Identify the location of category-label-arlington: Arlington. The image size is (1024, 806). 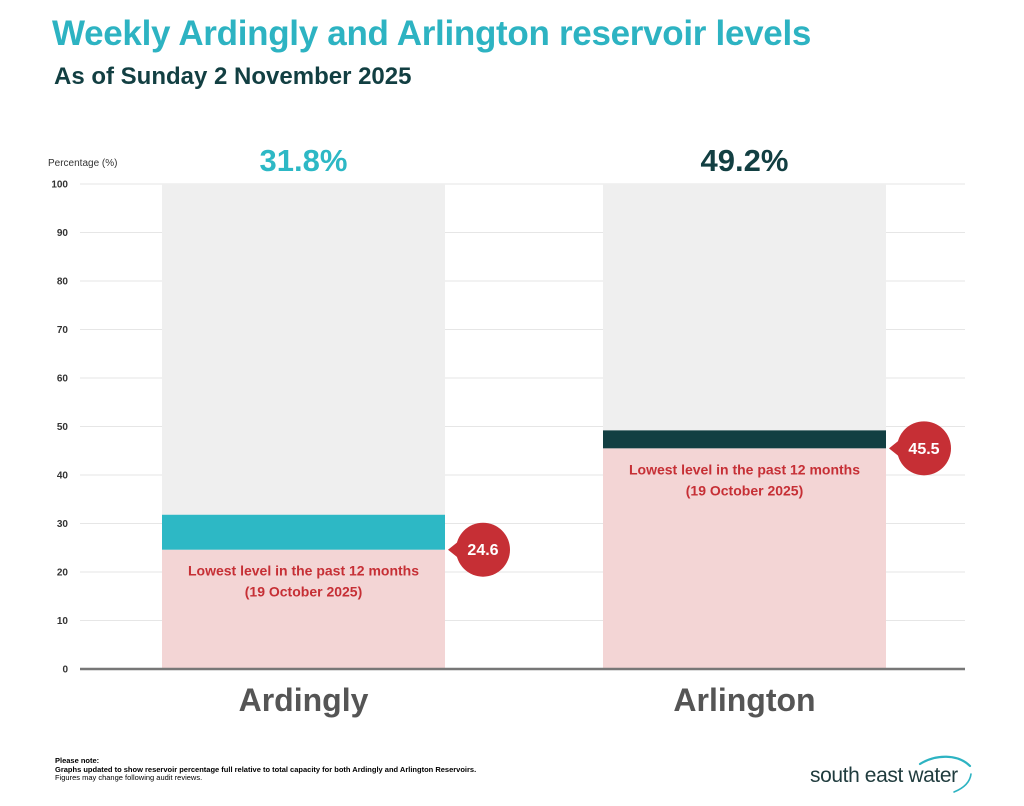
(744, 700).